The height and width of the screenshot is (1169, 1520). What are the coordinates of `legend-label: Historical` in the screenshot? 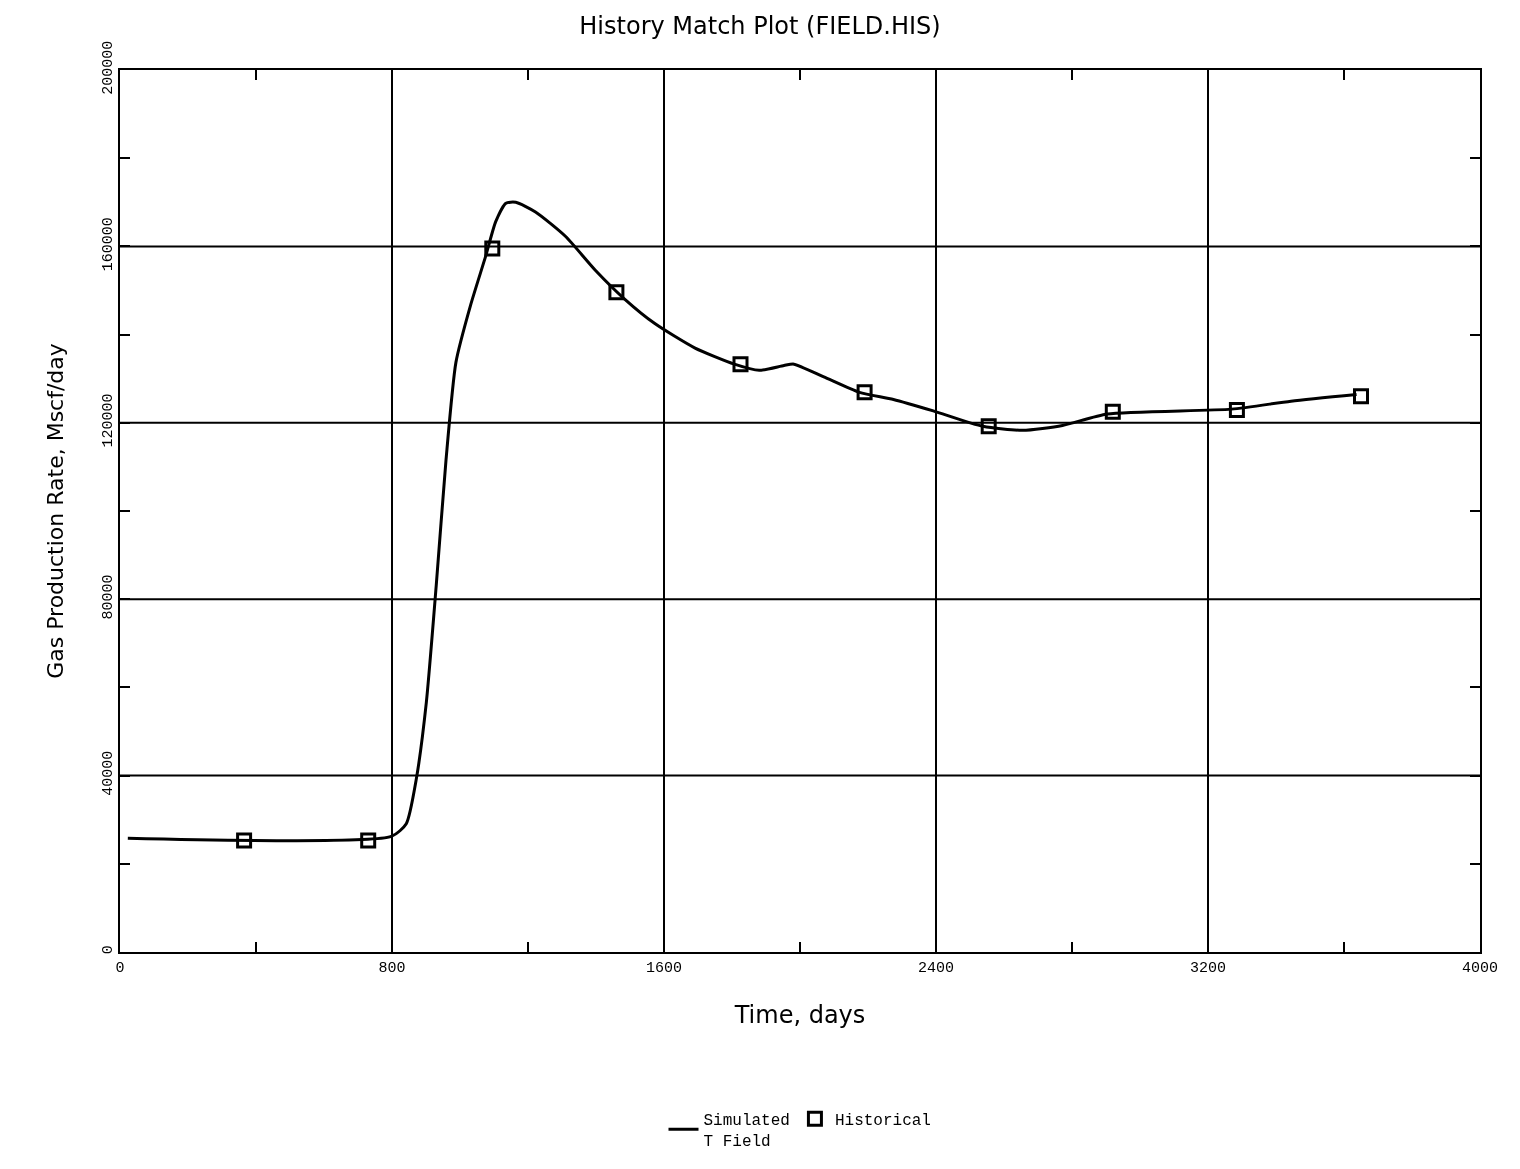 It's located at (882, 1121).